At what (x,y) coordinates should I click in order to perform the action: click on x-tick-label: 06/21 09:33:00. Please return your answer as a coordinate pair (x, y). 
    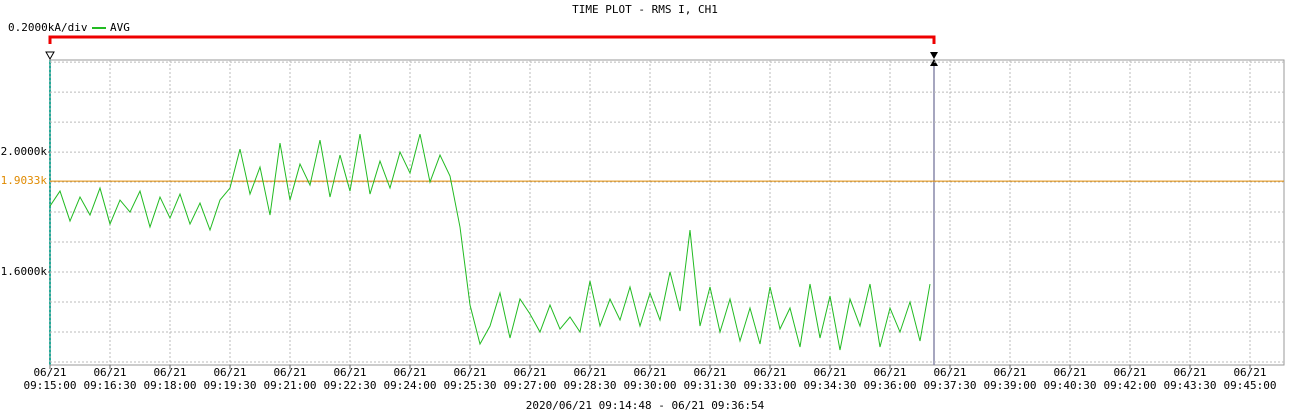
    Looking at the image, I should click on (770, 379).